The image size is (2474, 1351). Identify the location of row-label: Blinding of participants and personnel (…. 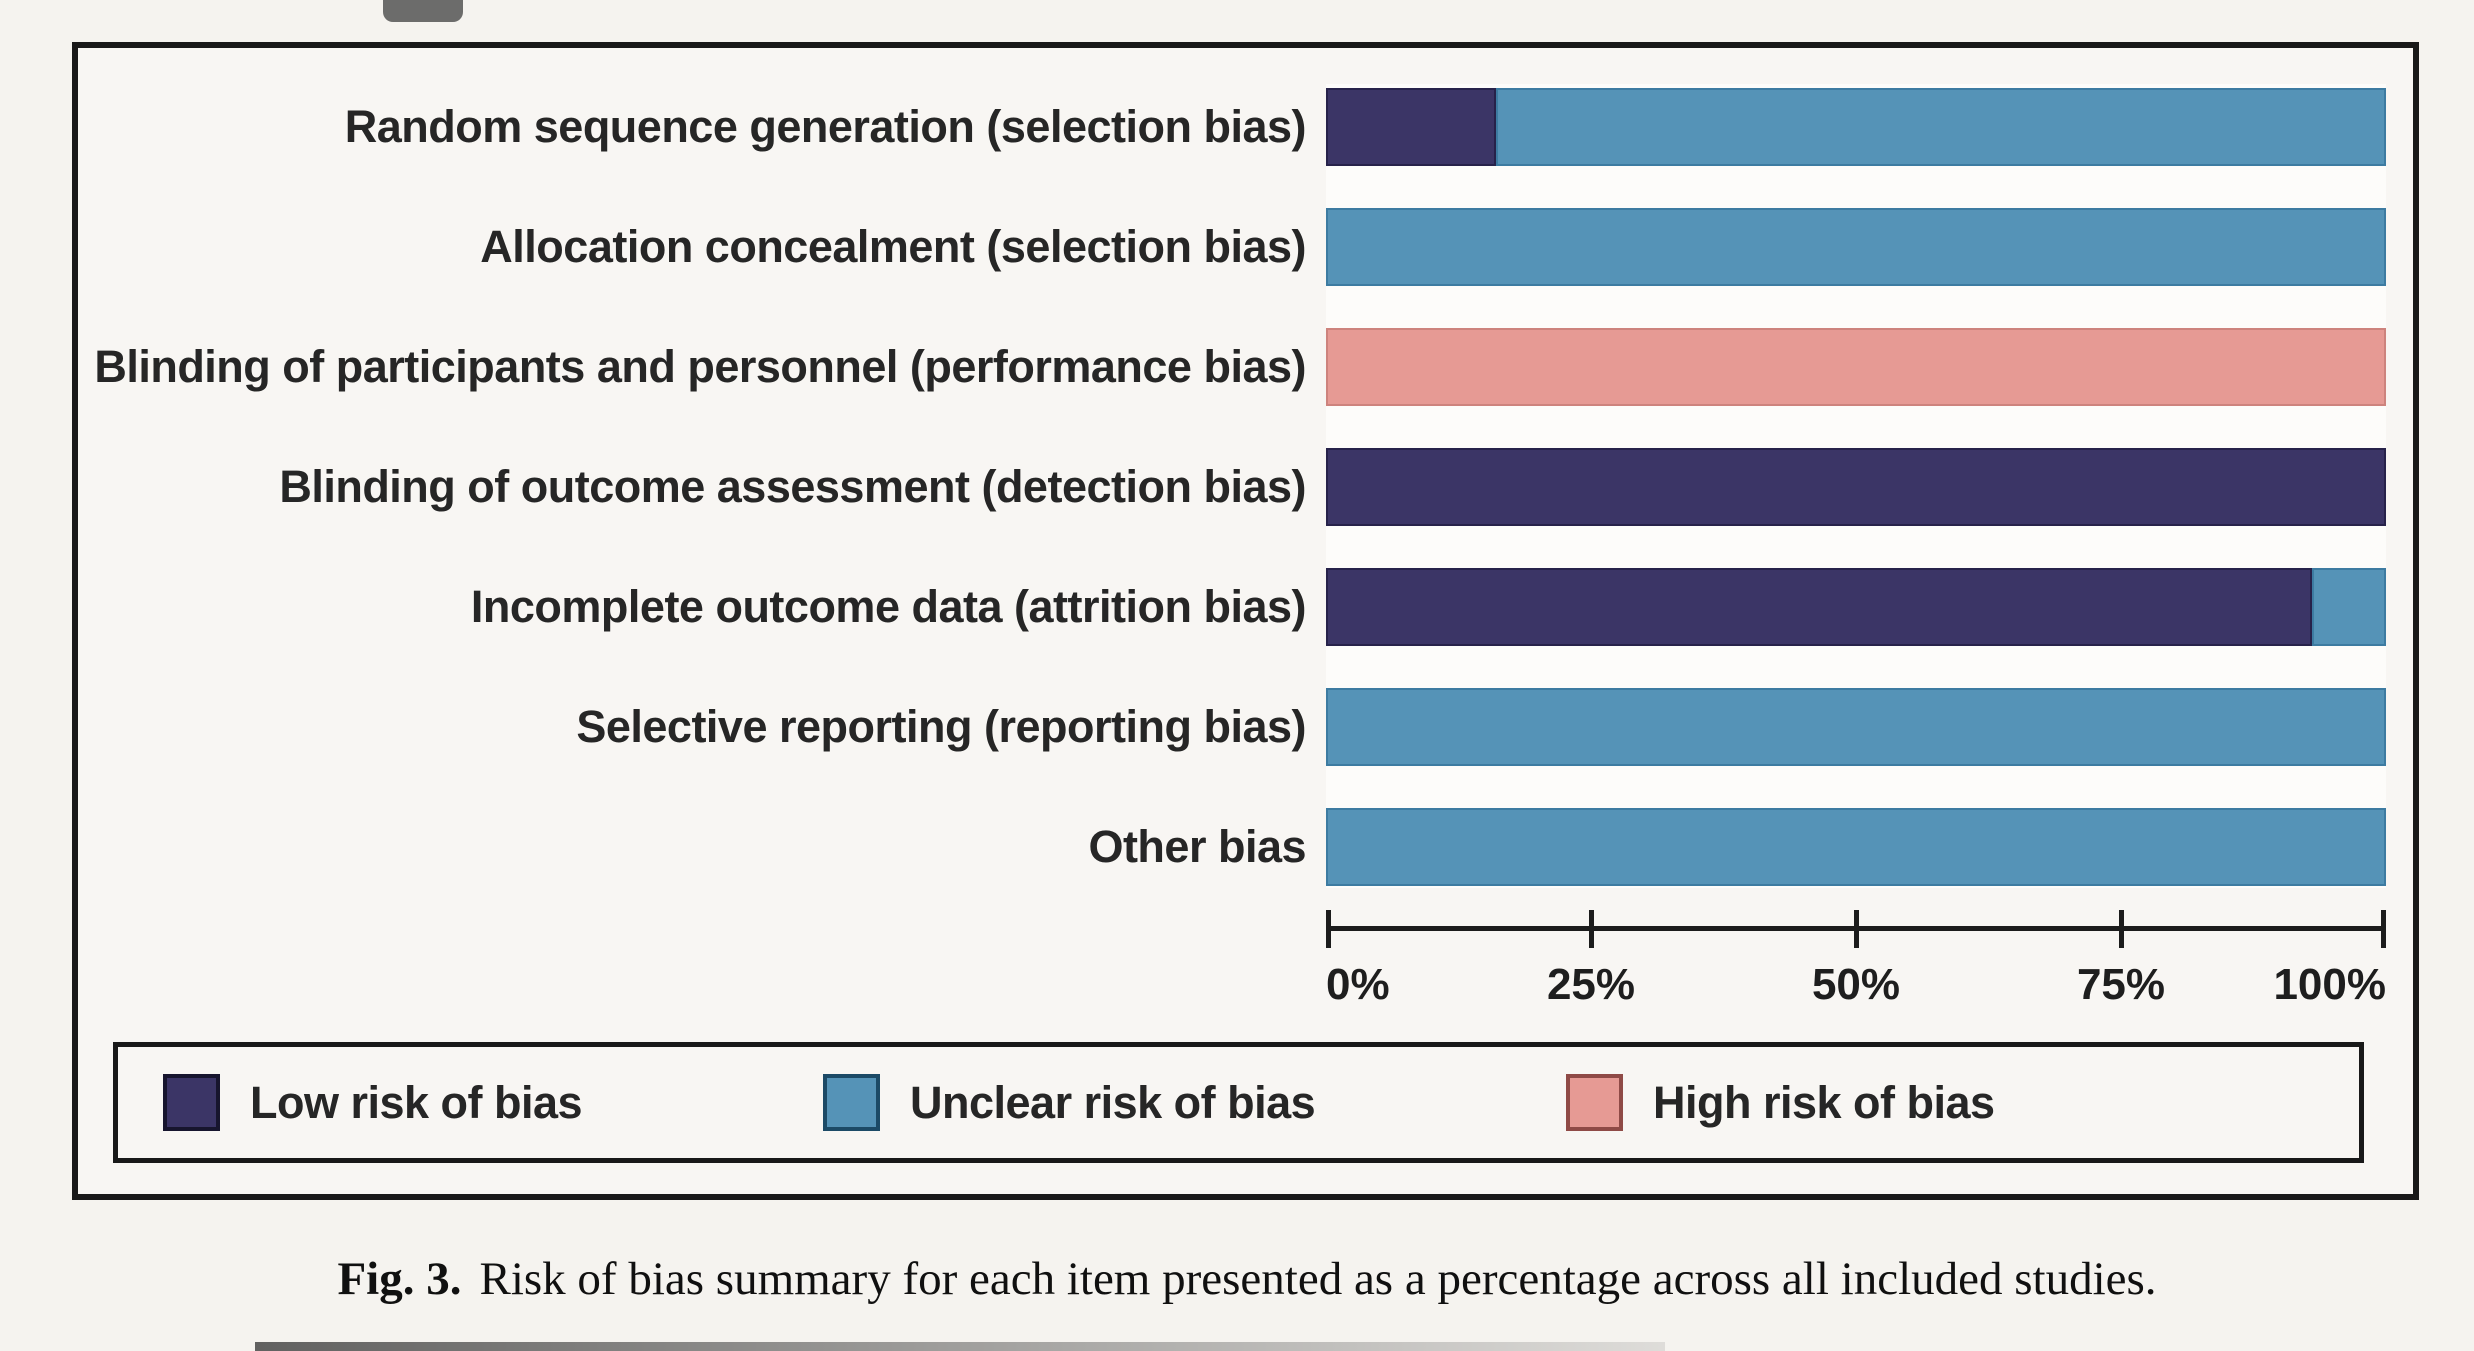
(700, 366).